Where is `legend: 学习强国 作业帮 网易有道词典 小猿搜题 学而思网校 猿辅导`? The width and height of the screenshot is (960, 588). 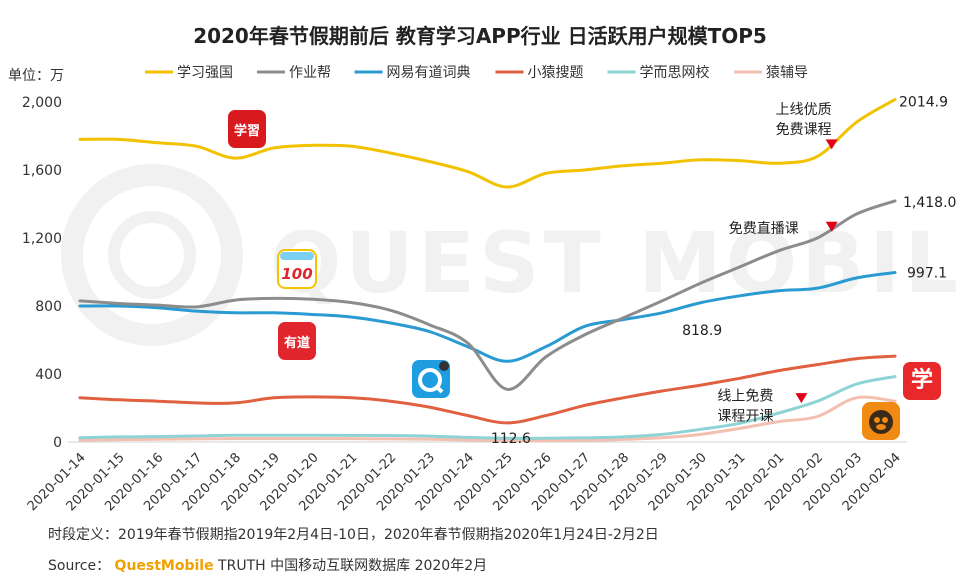
legend: 学习强国 作业帮 网易有道词典 小猿搜题 学而思网校 猿辅导 is located at coordinates (476, 72).